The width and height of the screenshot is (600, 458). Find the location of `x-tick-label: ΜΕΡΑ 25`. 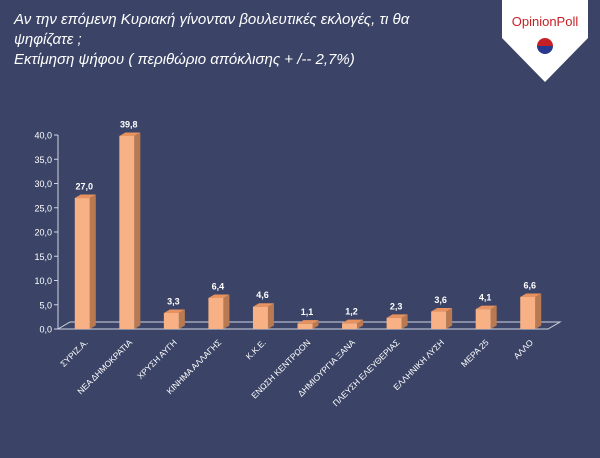

x-tick-label: ΜΕΡΑ 25 is located at coordinates (475, 353).